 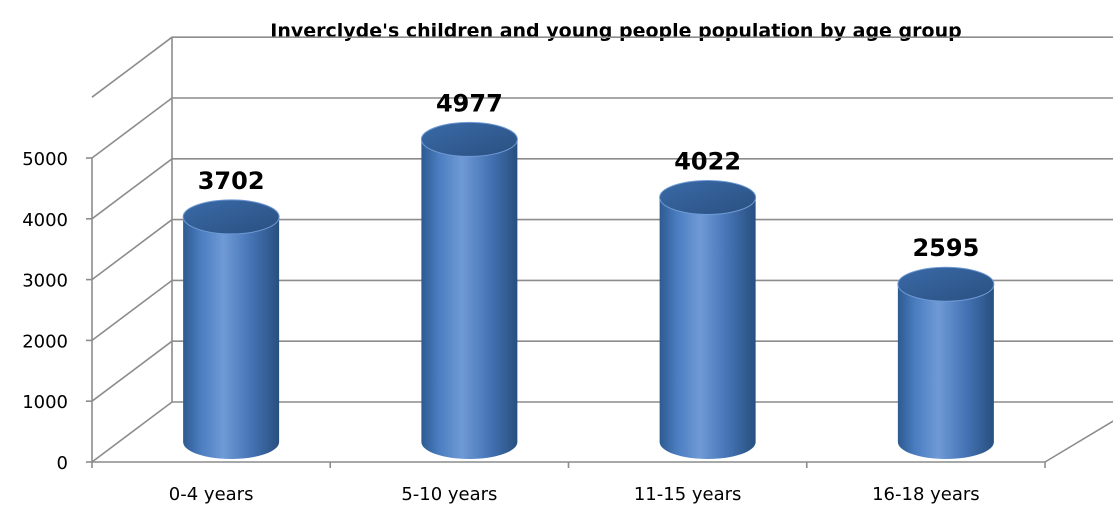 What do you see at coordinates (45, 281) in the screenshot?
I see `y-tick-label: 3000` at bounding box center [45, 281].